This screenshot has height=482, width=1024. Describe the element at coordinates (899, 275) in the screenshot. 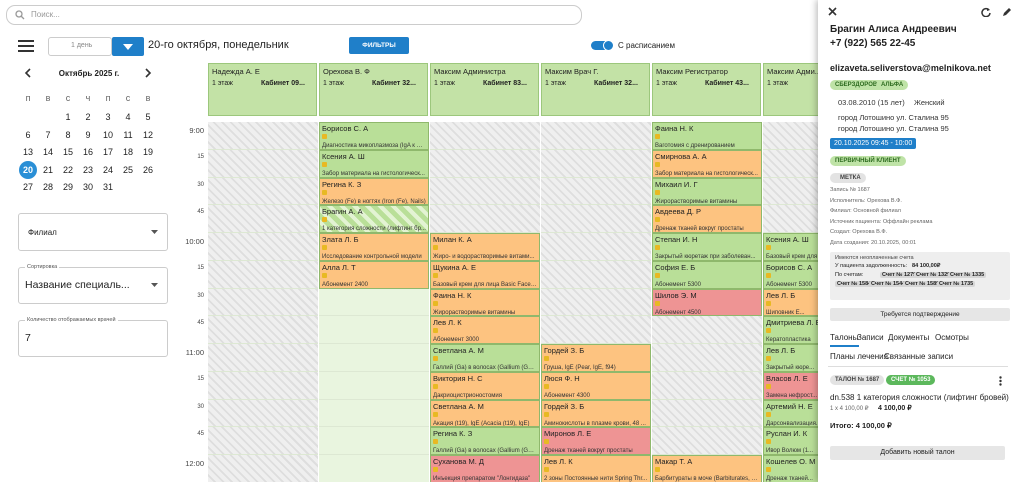

I see `invoice-chip: Счет № 1279` at that location.